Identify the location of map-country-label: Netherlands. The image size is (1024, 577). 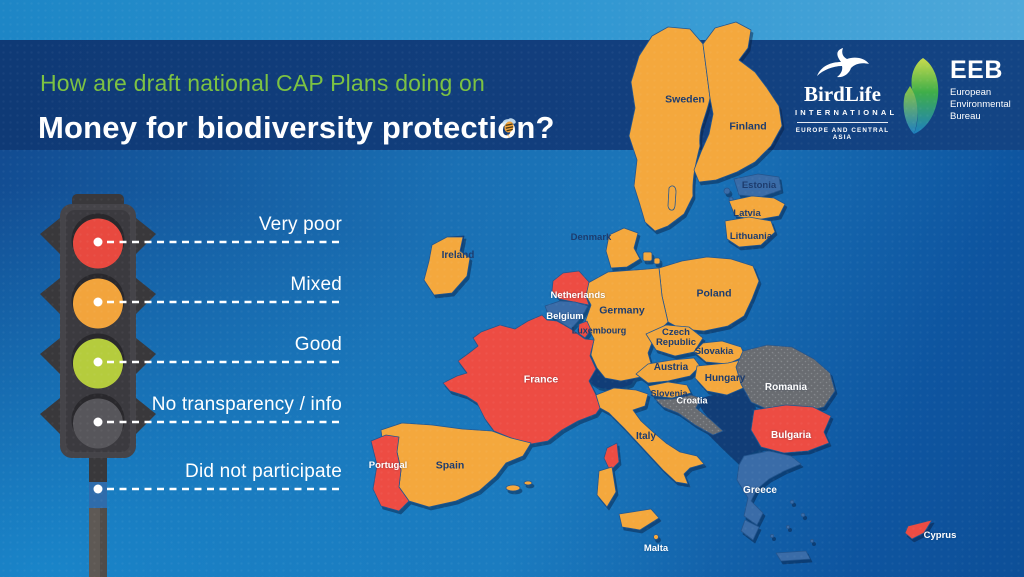
(578, 296).